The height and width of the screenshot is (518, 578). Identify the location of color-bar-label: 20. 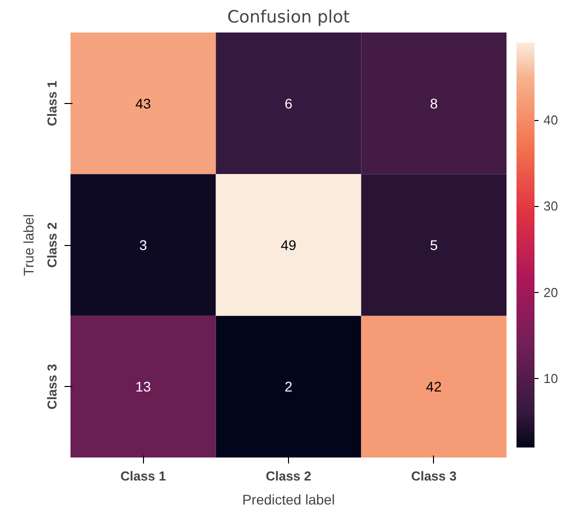
(551, 292).